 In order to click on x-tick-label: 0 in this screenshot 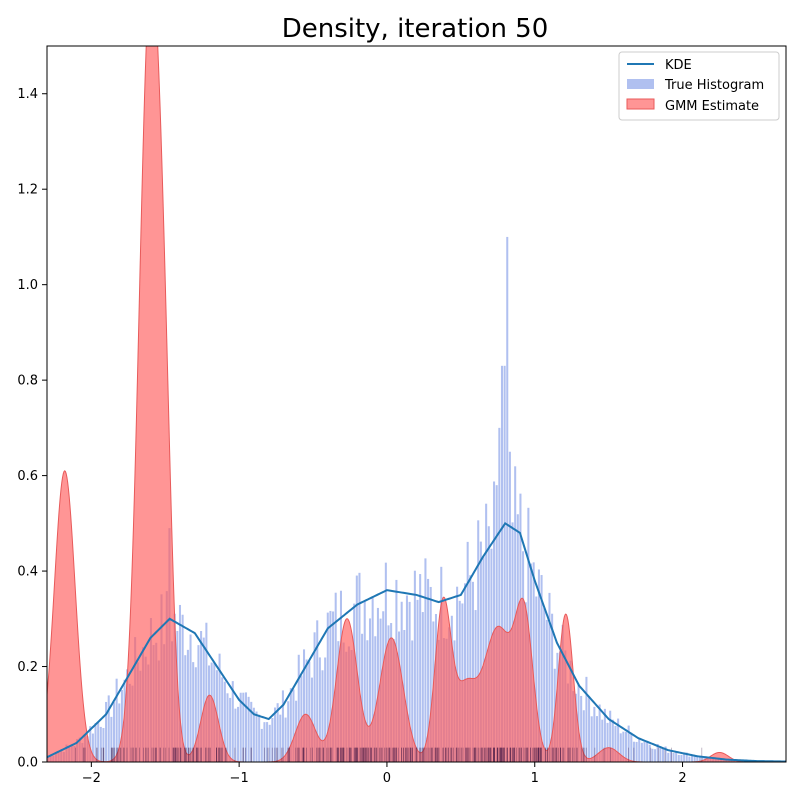, I will do `click(387, 778)`.